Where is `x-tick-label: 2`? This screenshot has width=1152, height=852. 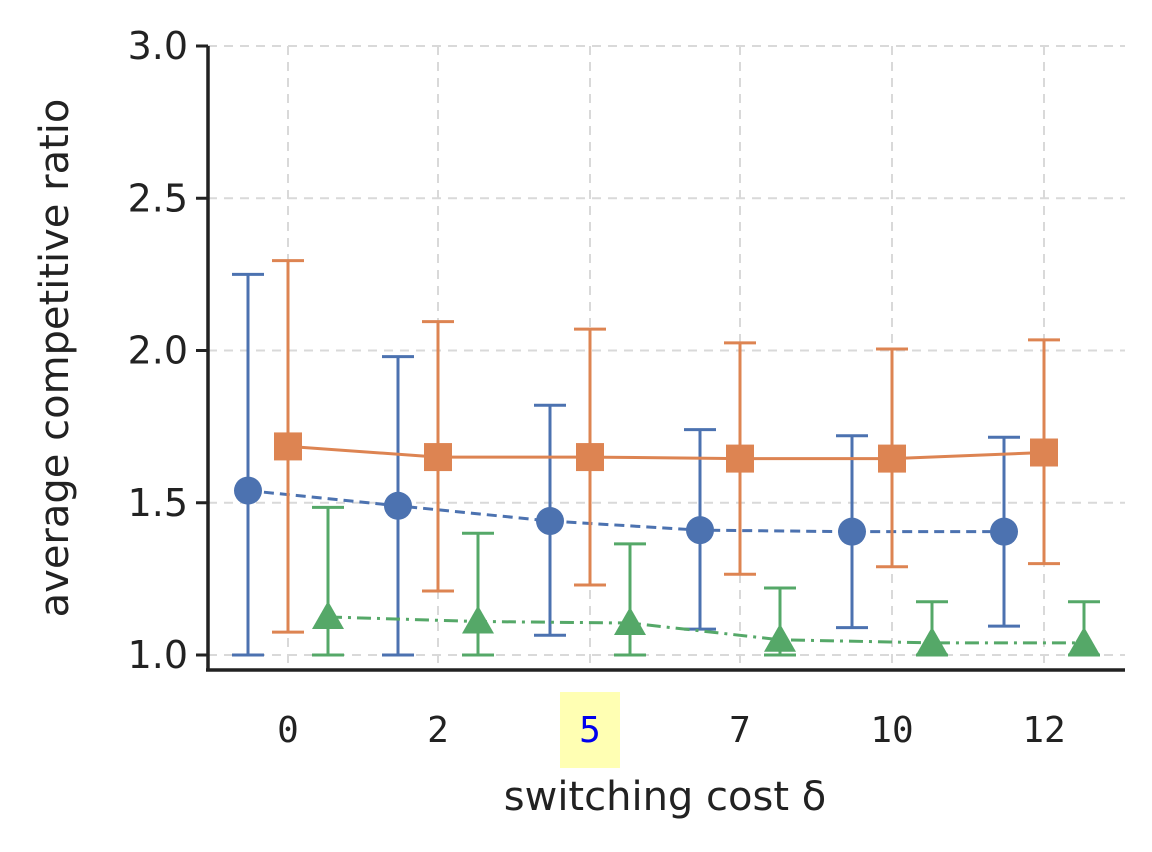 x-tick-label: 2 is located at coordinates (438, 730).